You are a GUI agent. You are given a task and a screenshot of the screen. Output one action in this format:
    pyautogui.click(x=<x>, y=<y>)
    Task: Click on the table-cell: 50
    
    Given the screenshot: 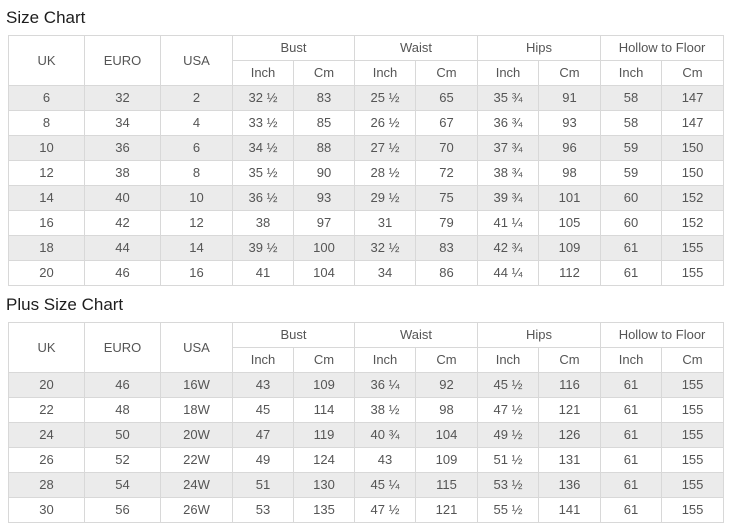 What is the action you would take?
    pyautogui.click(x=122, y=435)
    